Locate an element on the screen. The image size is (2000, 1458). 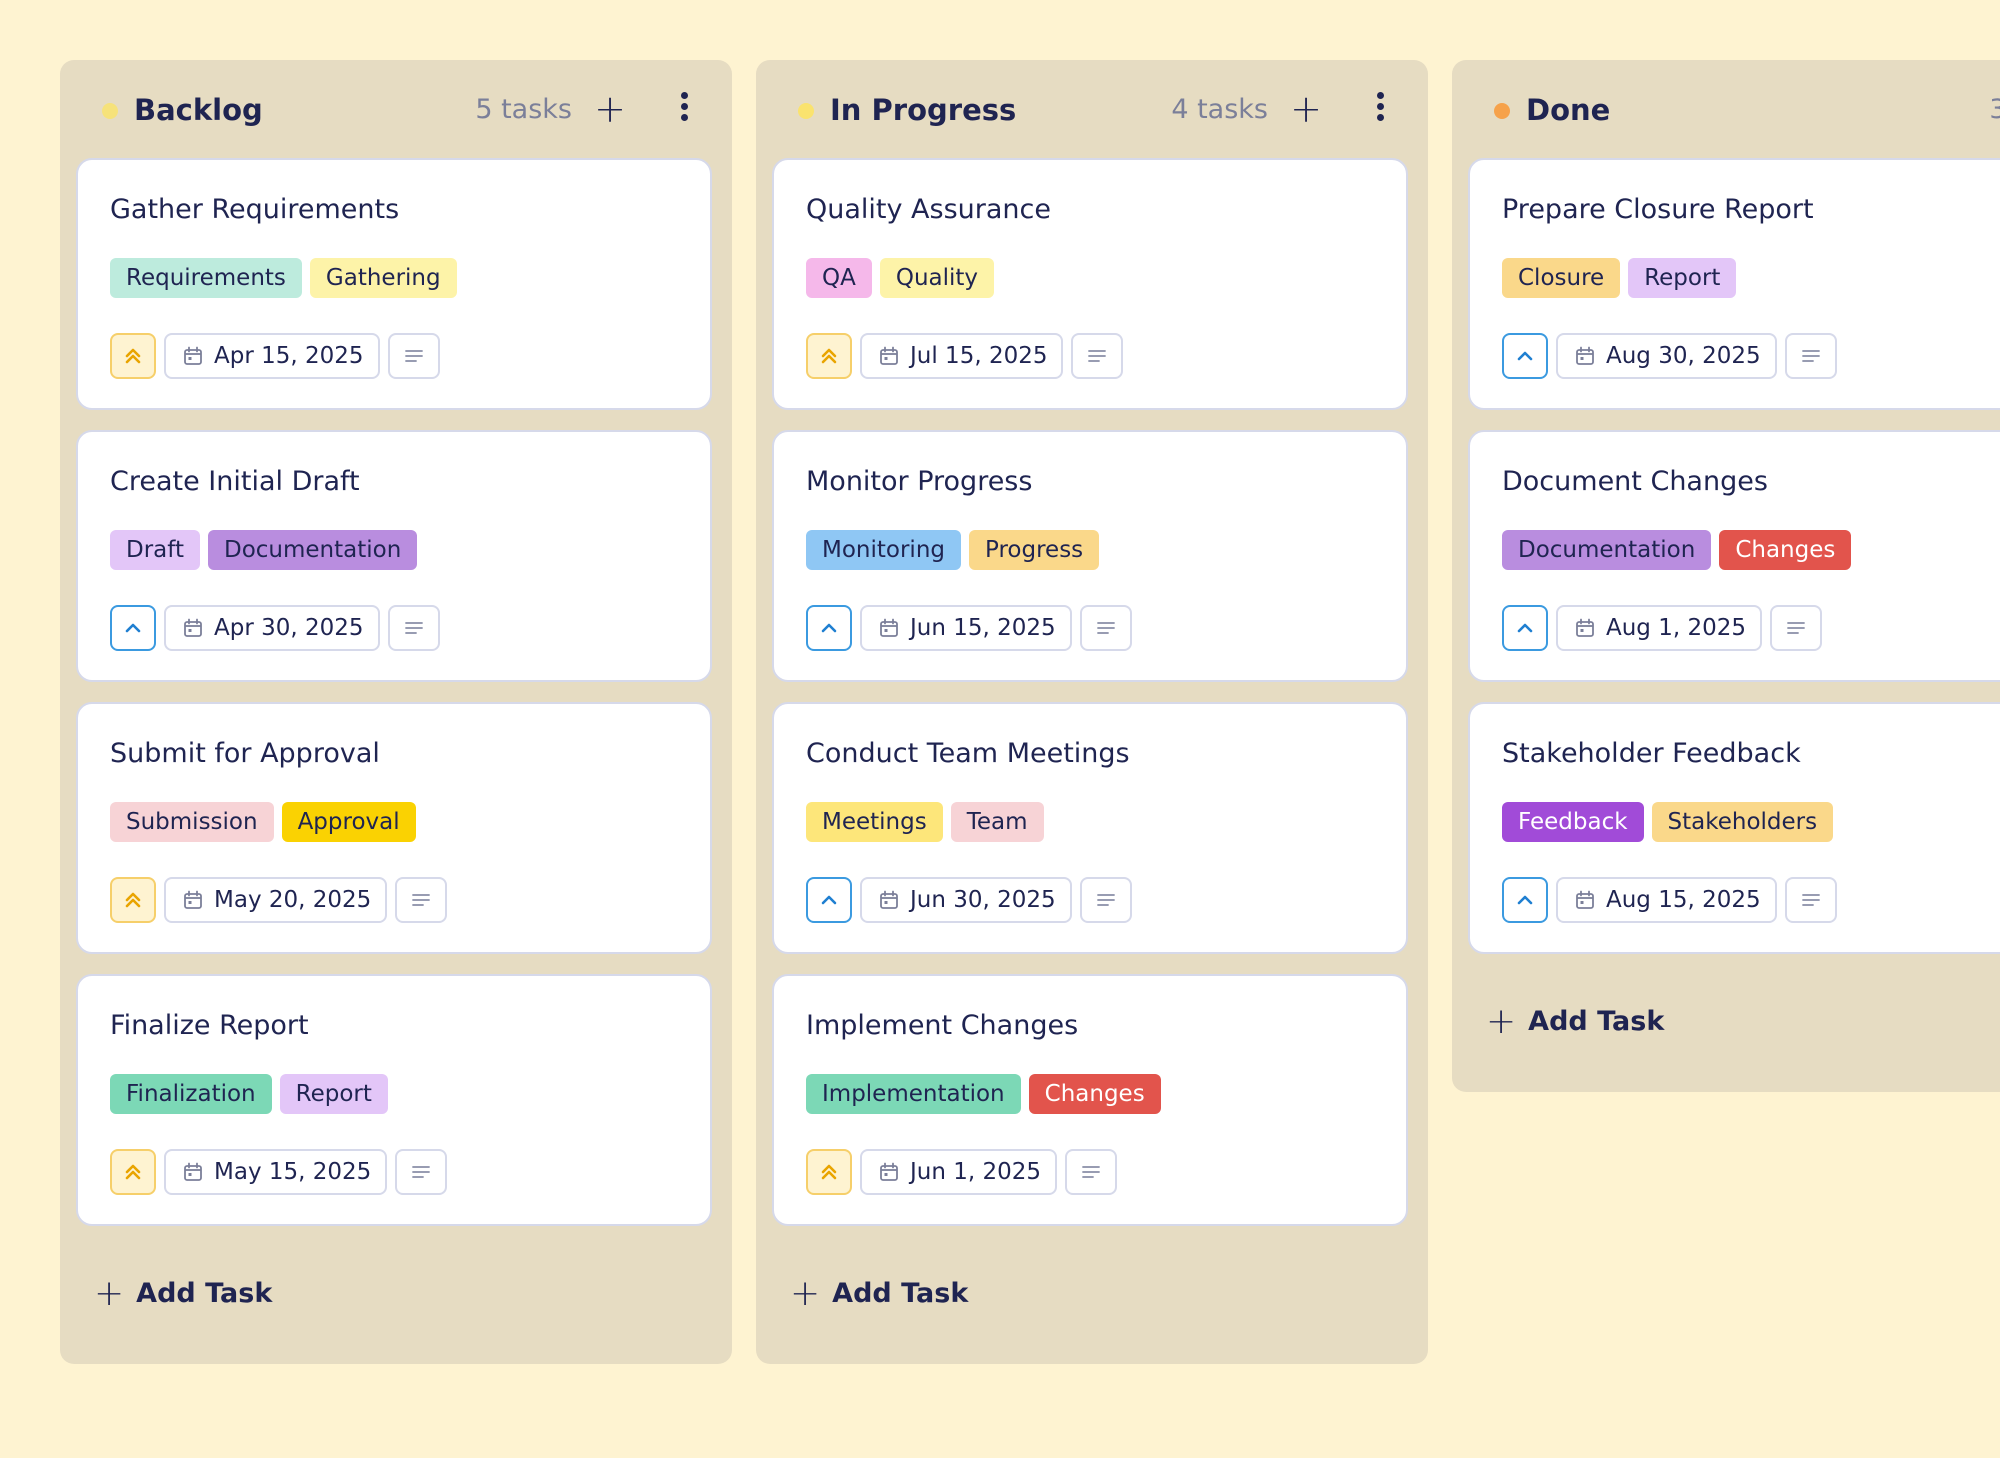
status-dot is located at coordinates (1502, 111).